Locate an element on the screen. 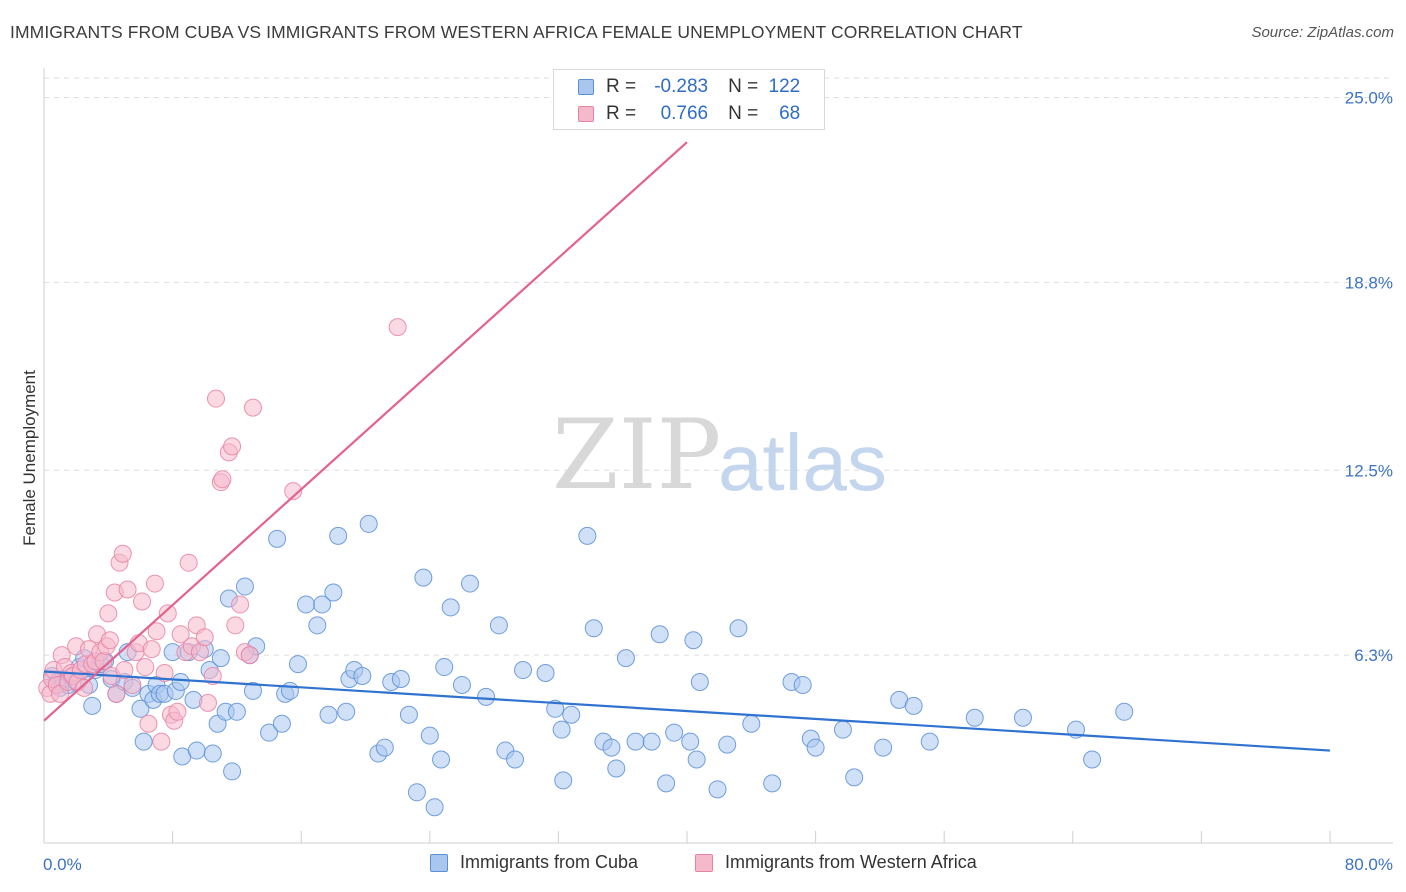 This screenshot has width=1406, height=892. series-legend-item-western-africa: Immigrants from Western Africa is located at coordinates (836, 862).